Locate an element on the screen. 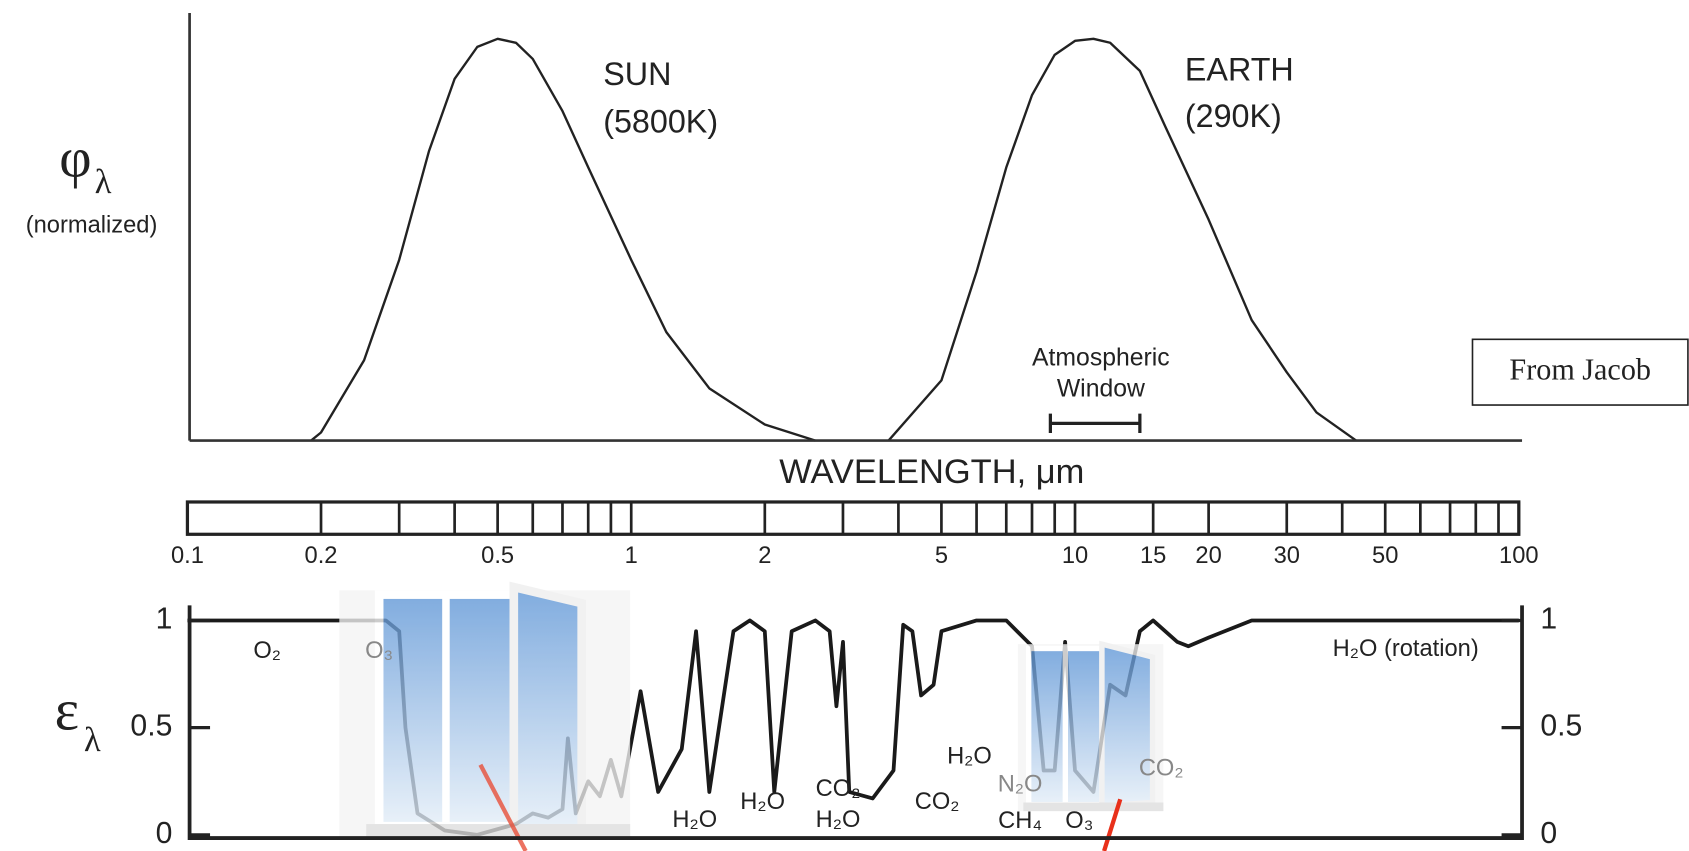  scale-strip is located at coordinates (853, 518).